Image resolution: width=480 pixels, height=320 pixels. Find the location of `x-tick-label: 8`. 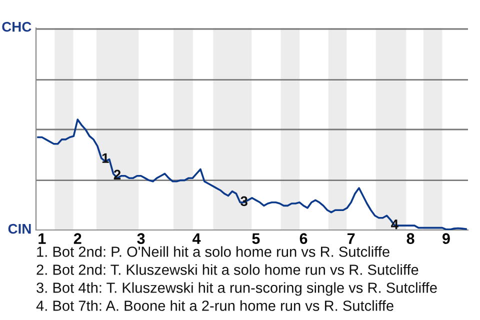

x-tick-label: 8 is located at coordinates (410, 238).